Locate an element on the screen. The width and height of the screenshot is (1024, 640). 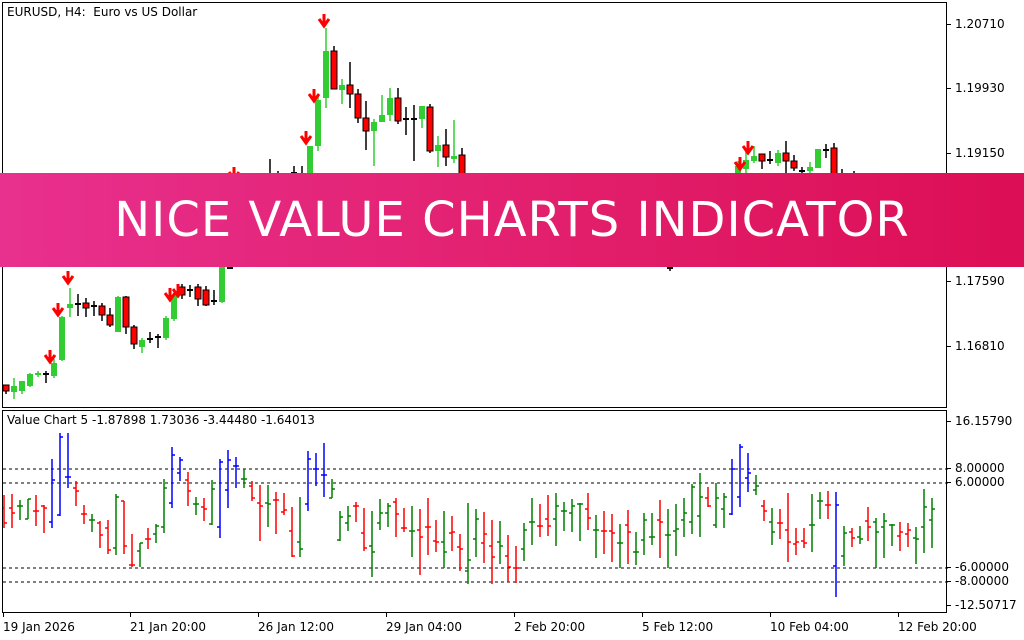
title-banner: NICE VALUE CHARTS INDICATOR is located at coordinates (512, 220).